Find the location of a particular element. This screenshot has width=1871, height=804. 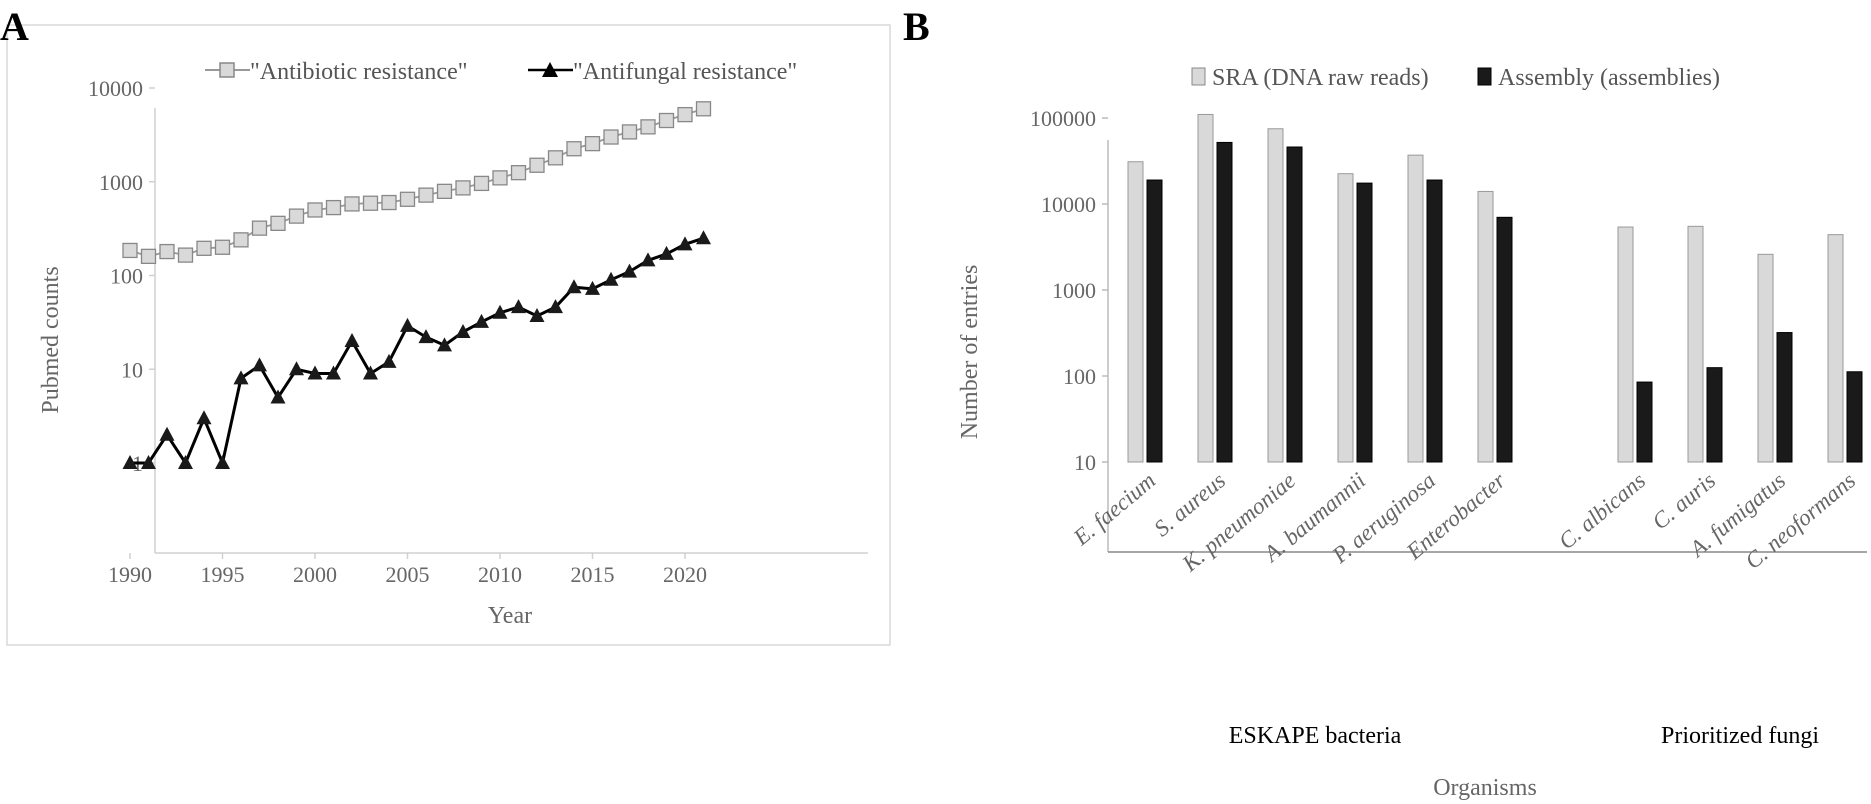

legend-assembly-label: Assembly (assemblies) is located at coordinates (1609, 78).